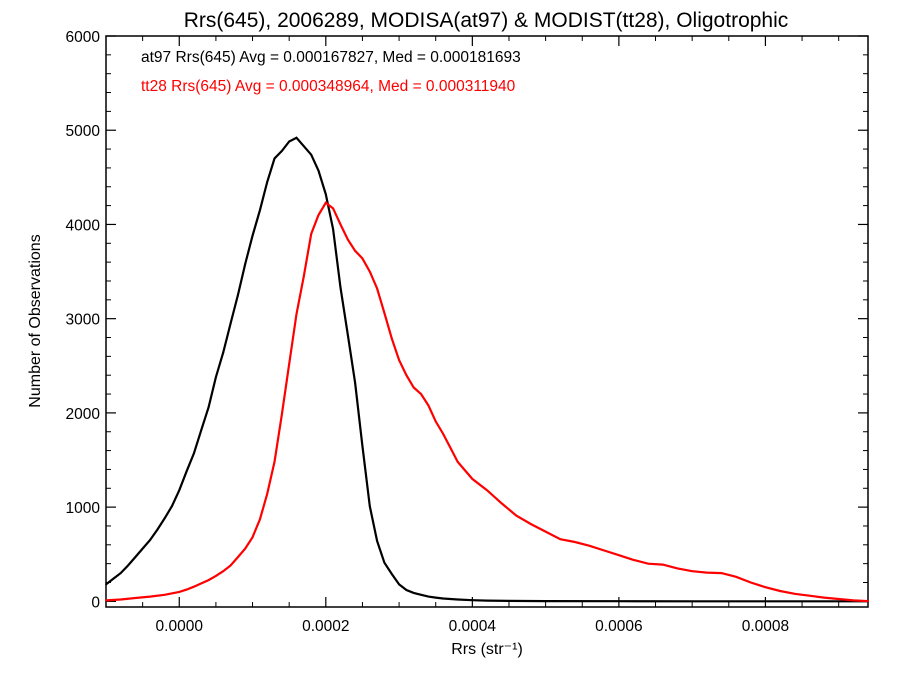 This screenshot has width=900, height=680. I want to click on y-tick-label: 1000, so click(83, 508).